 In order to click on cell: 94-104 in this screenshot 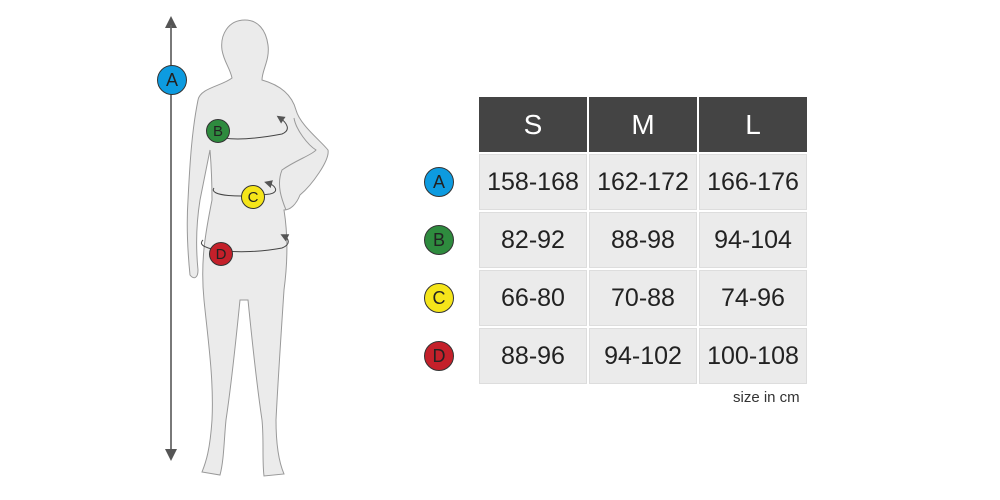, I will do `click(753, 240)`.